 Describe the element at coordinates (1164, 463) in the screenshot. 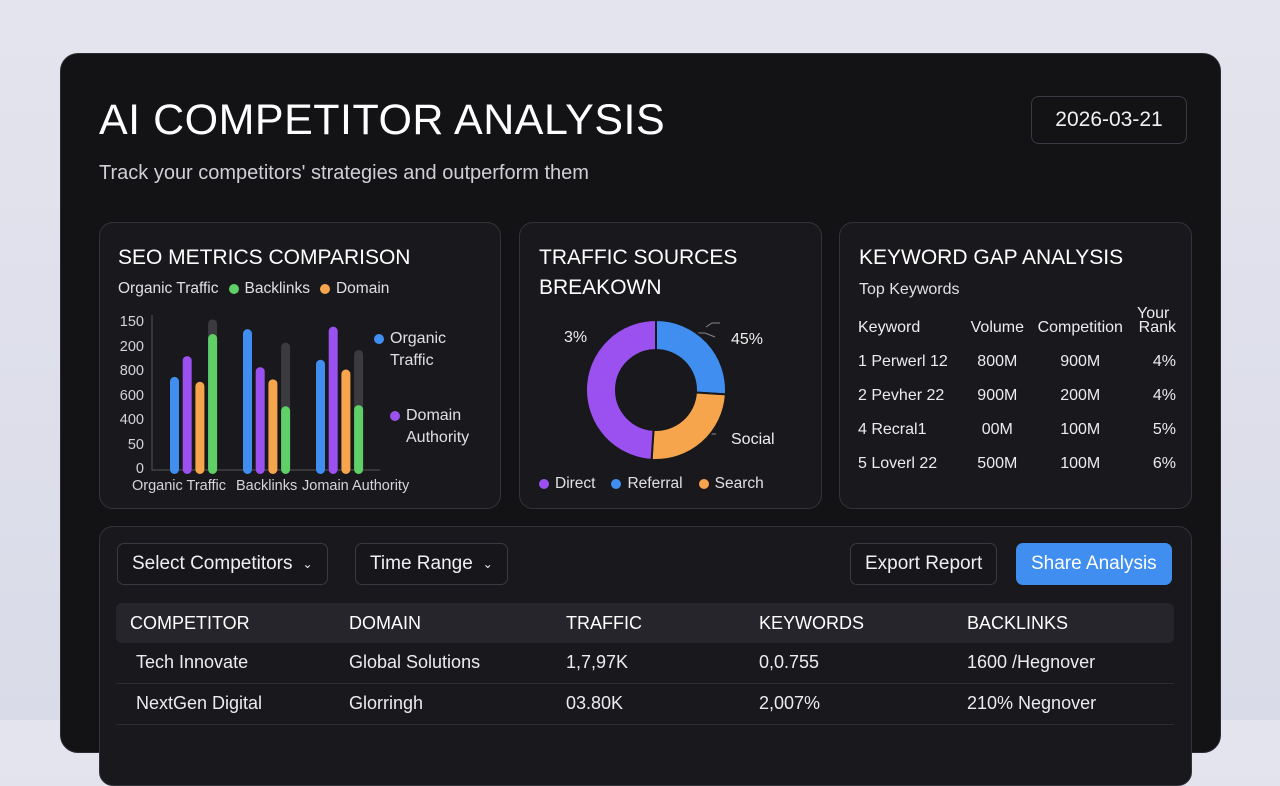

I see `keyword-cell: 6%` at that location.